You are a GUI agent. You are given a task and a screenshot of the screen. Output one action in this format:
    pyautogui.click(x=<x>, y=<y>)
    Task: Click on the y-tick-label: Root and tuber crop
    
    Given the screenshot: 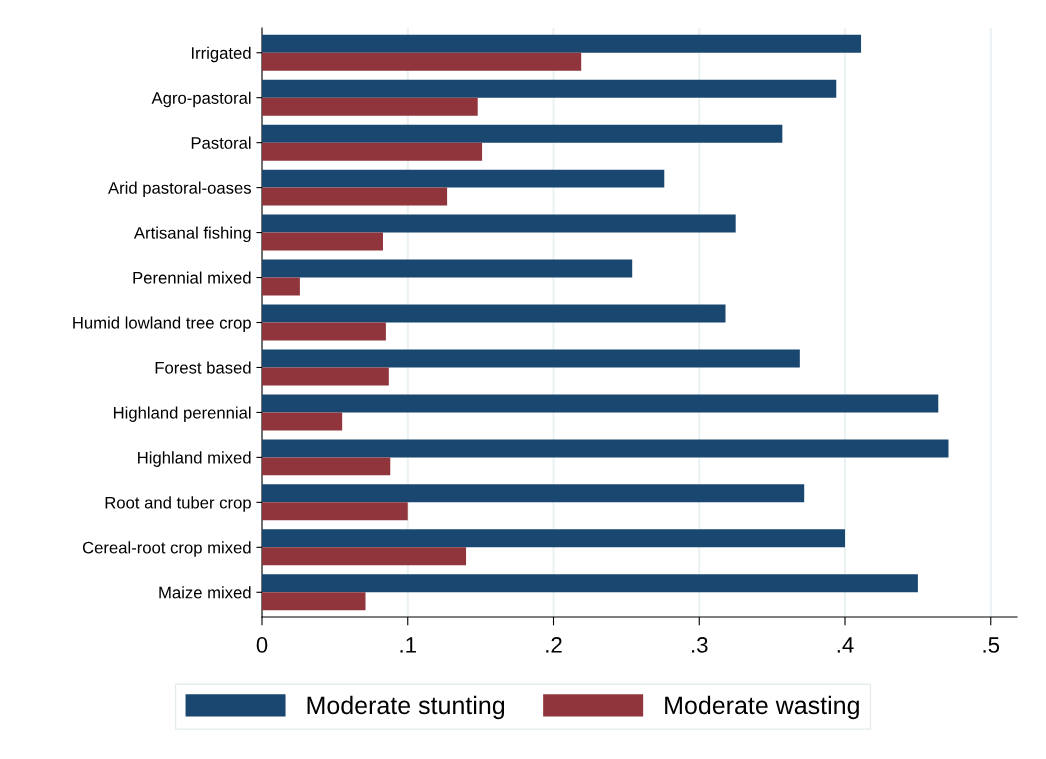 What is the action you would take?
    pyautogui.click(x=178, y=504)
    